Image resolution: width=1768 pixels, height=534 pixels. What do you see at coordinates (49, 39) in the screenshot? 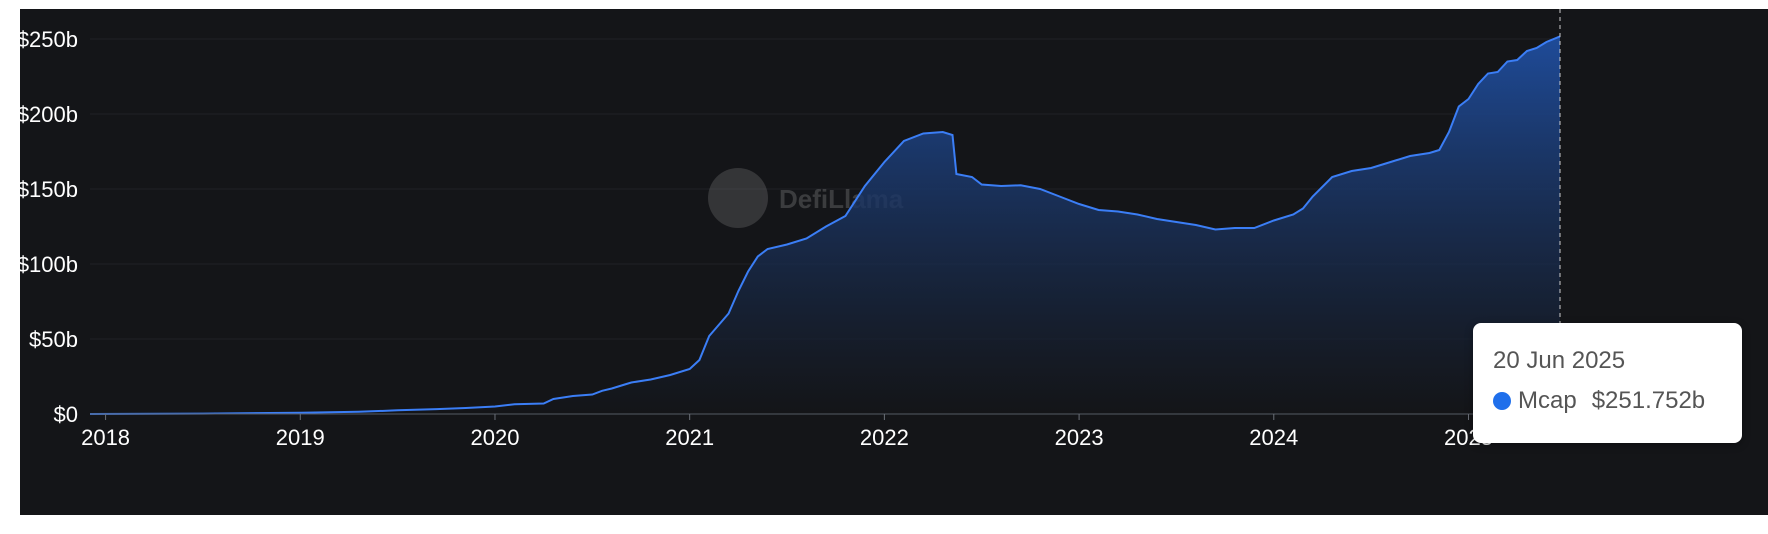
I see `y-tick-label: $250b` at bounding box center [49, 39].